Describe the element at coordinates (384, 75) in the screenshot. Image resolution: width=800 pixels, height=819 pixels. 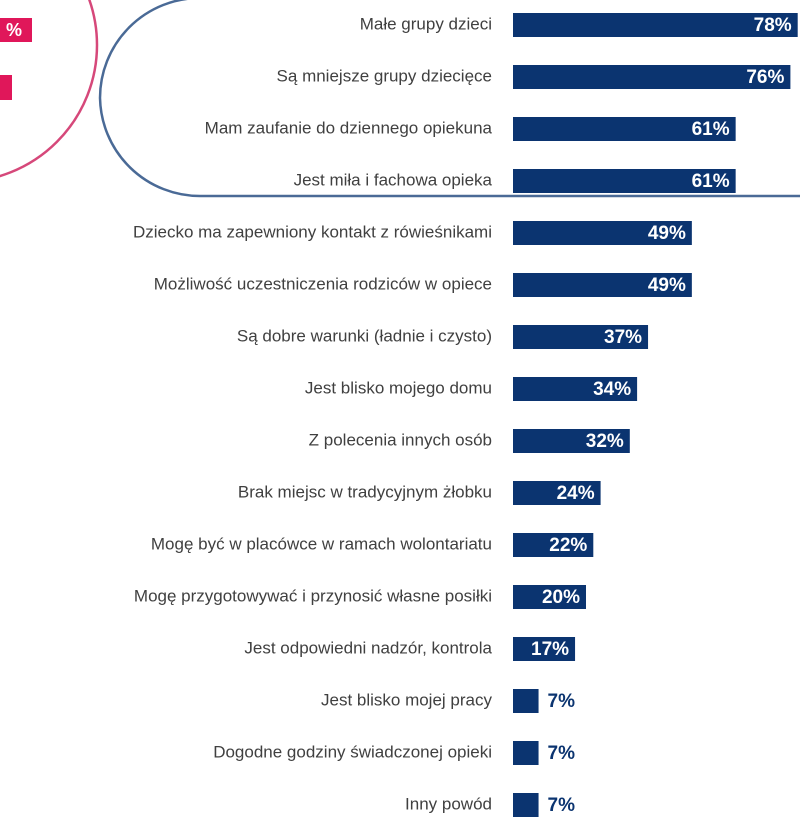
I see `category-label: Są mniejsze grupy dziecięce` at that location.